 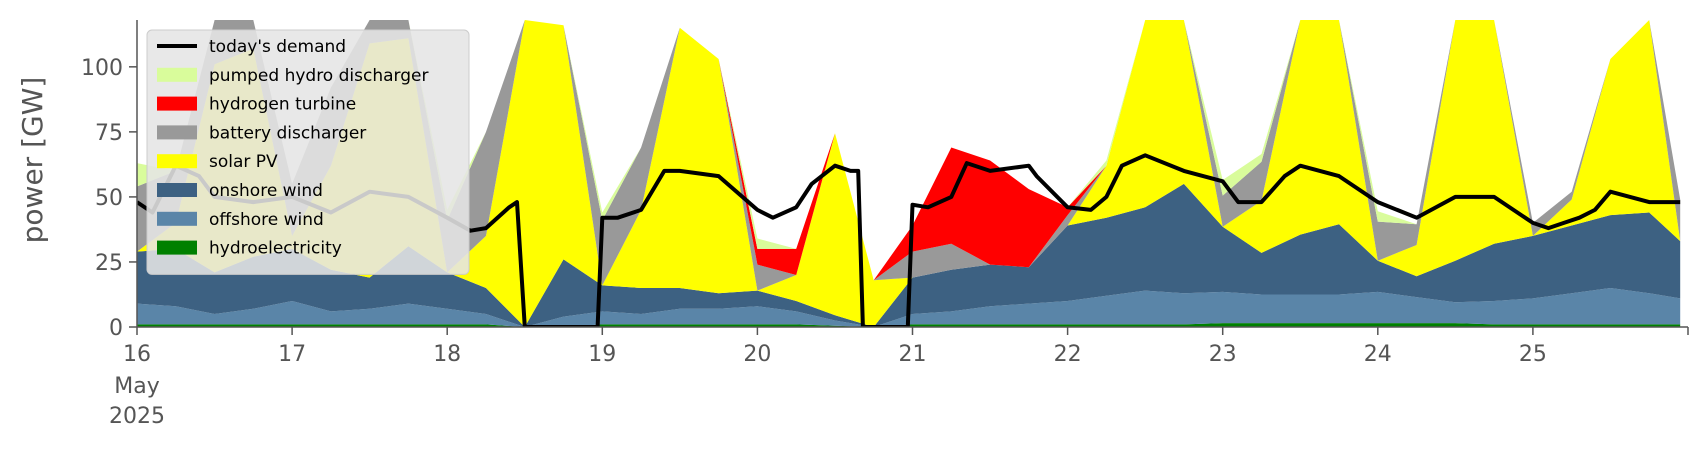 I want to click on x-tick-year: 2025, so click(x=137, y=416).